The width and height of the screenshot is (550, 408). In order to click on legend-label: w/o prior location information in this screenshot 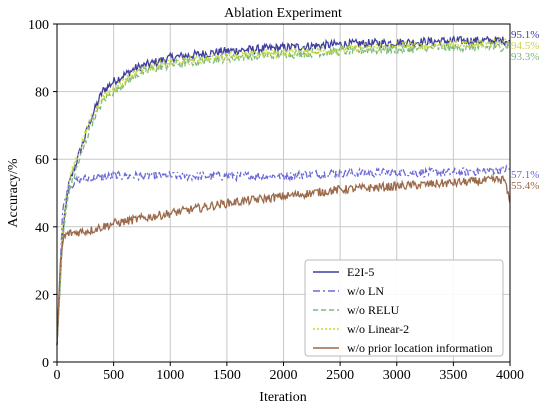, I will do `click(420, 348)`.